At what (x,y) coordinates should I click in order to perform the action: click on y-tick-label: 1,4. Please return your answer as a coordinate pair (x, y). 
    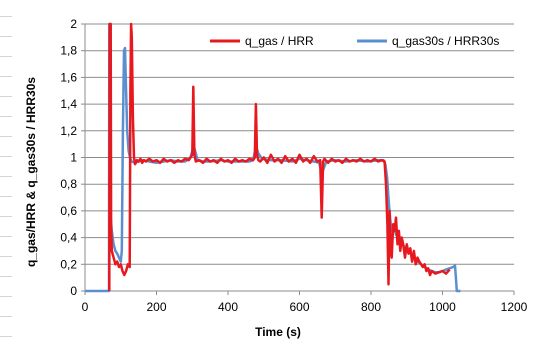
    Looking at the image, I should click on (68, 104).